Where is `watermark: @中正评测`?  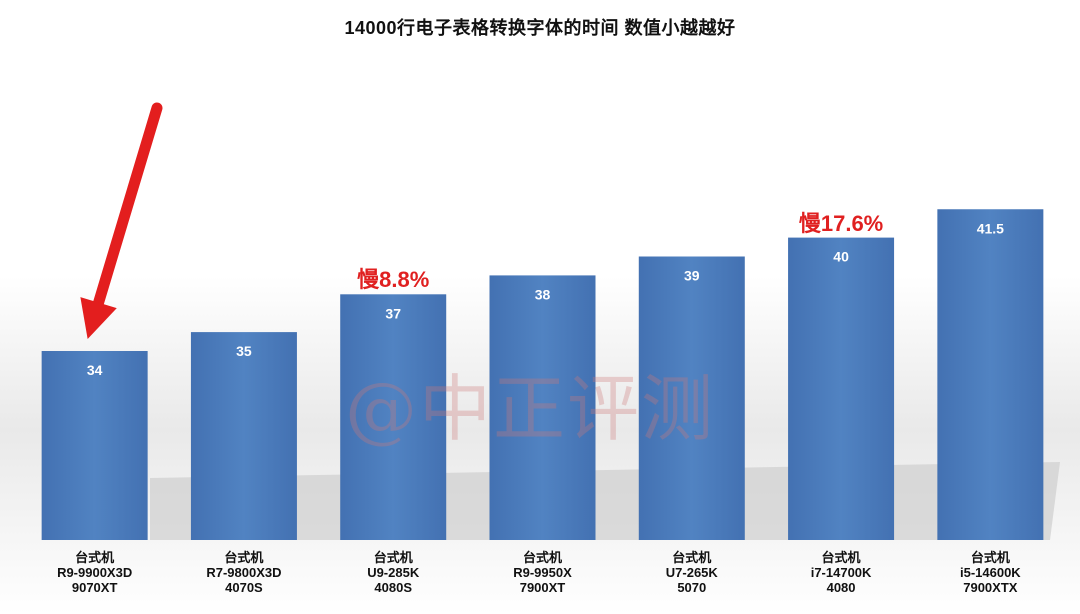 watermark: @中正评测 is located at coordinates (530, 409).